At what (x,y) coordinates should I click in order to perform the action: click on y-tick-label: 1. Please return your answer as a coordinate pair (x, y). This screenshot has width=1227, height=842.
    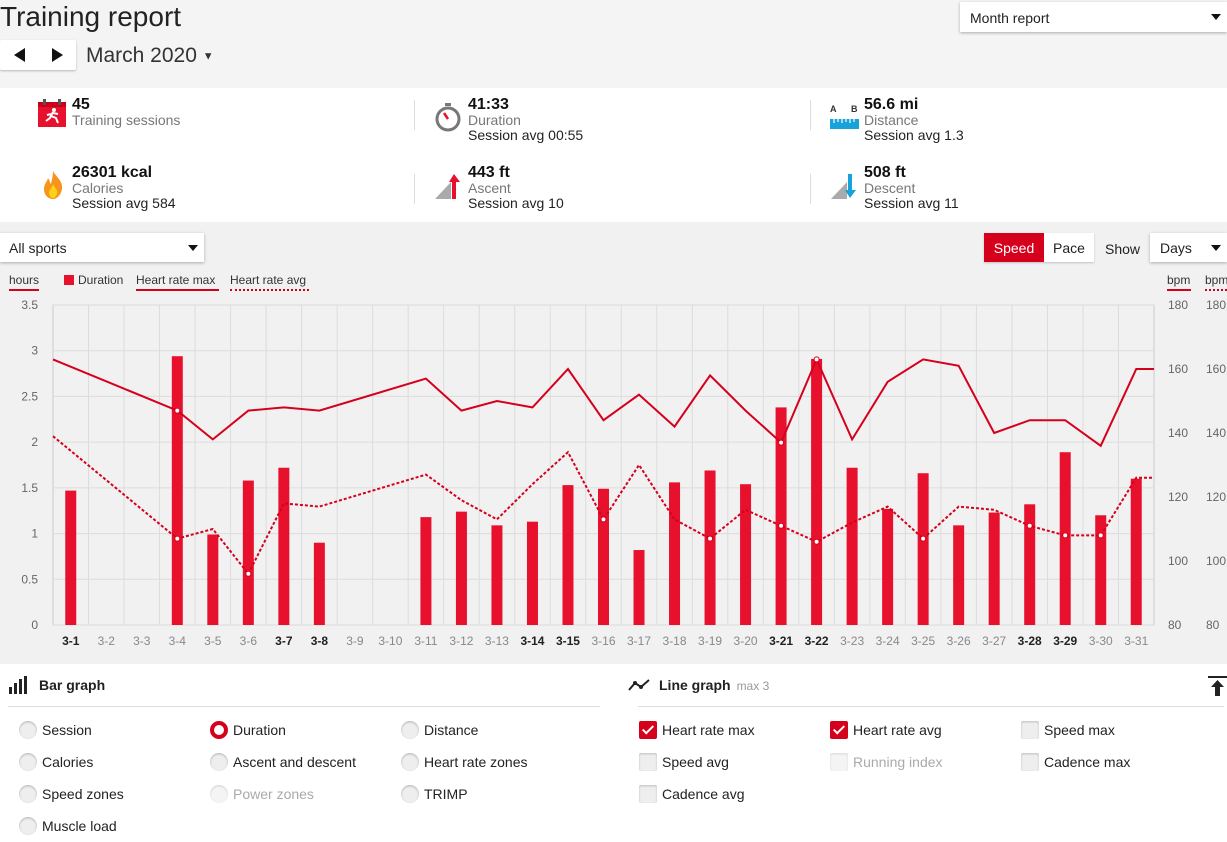
    Looking at the image, I should click on (34, 534).